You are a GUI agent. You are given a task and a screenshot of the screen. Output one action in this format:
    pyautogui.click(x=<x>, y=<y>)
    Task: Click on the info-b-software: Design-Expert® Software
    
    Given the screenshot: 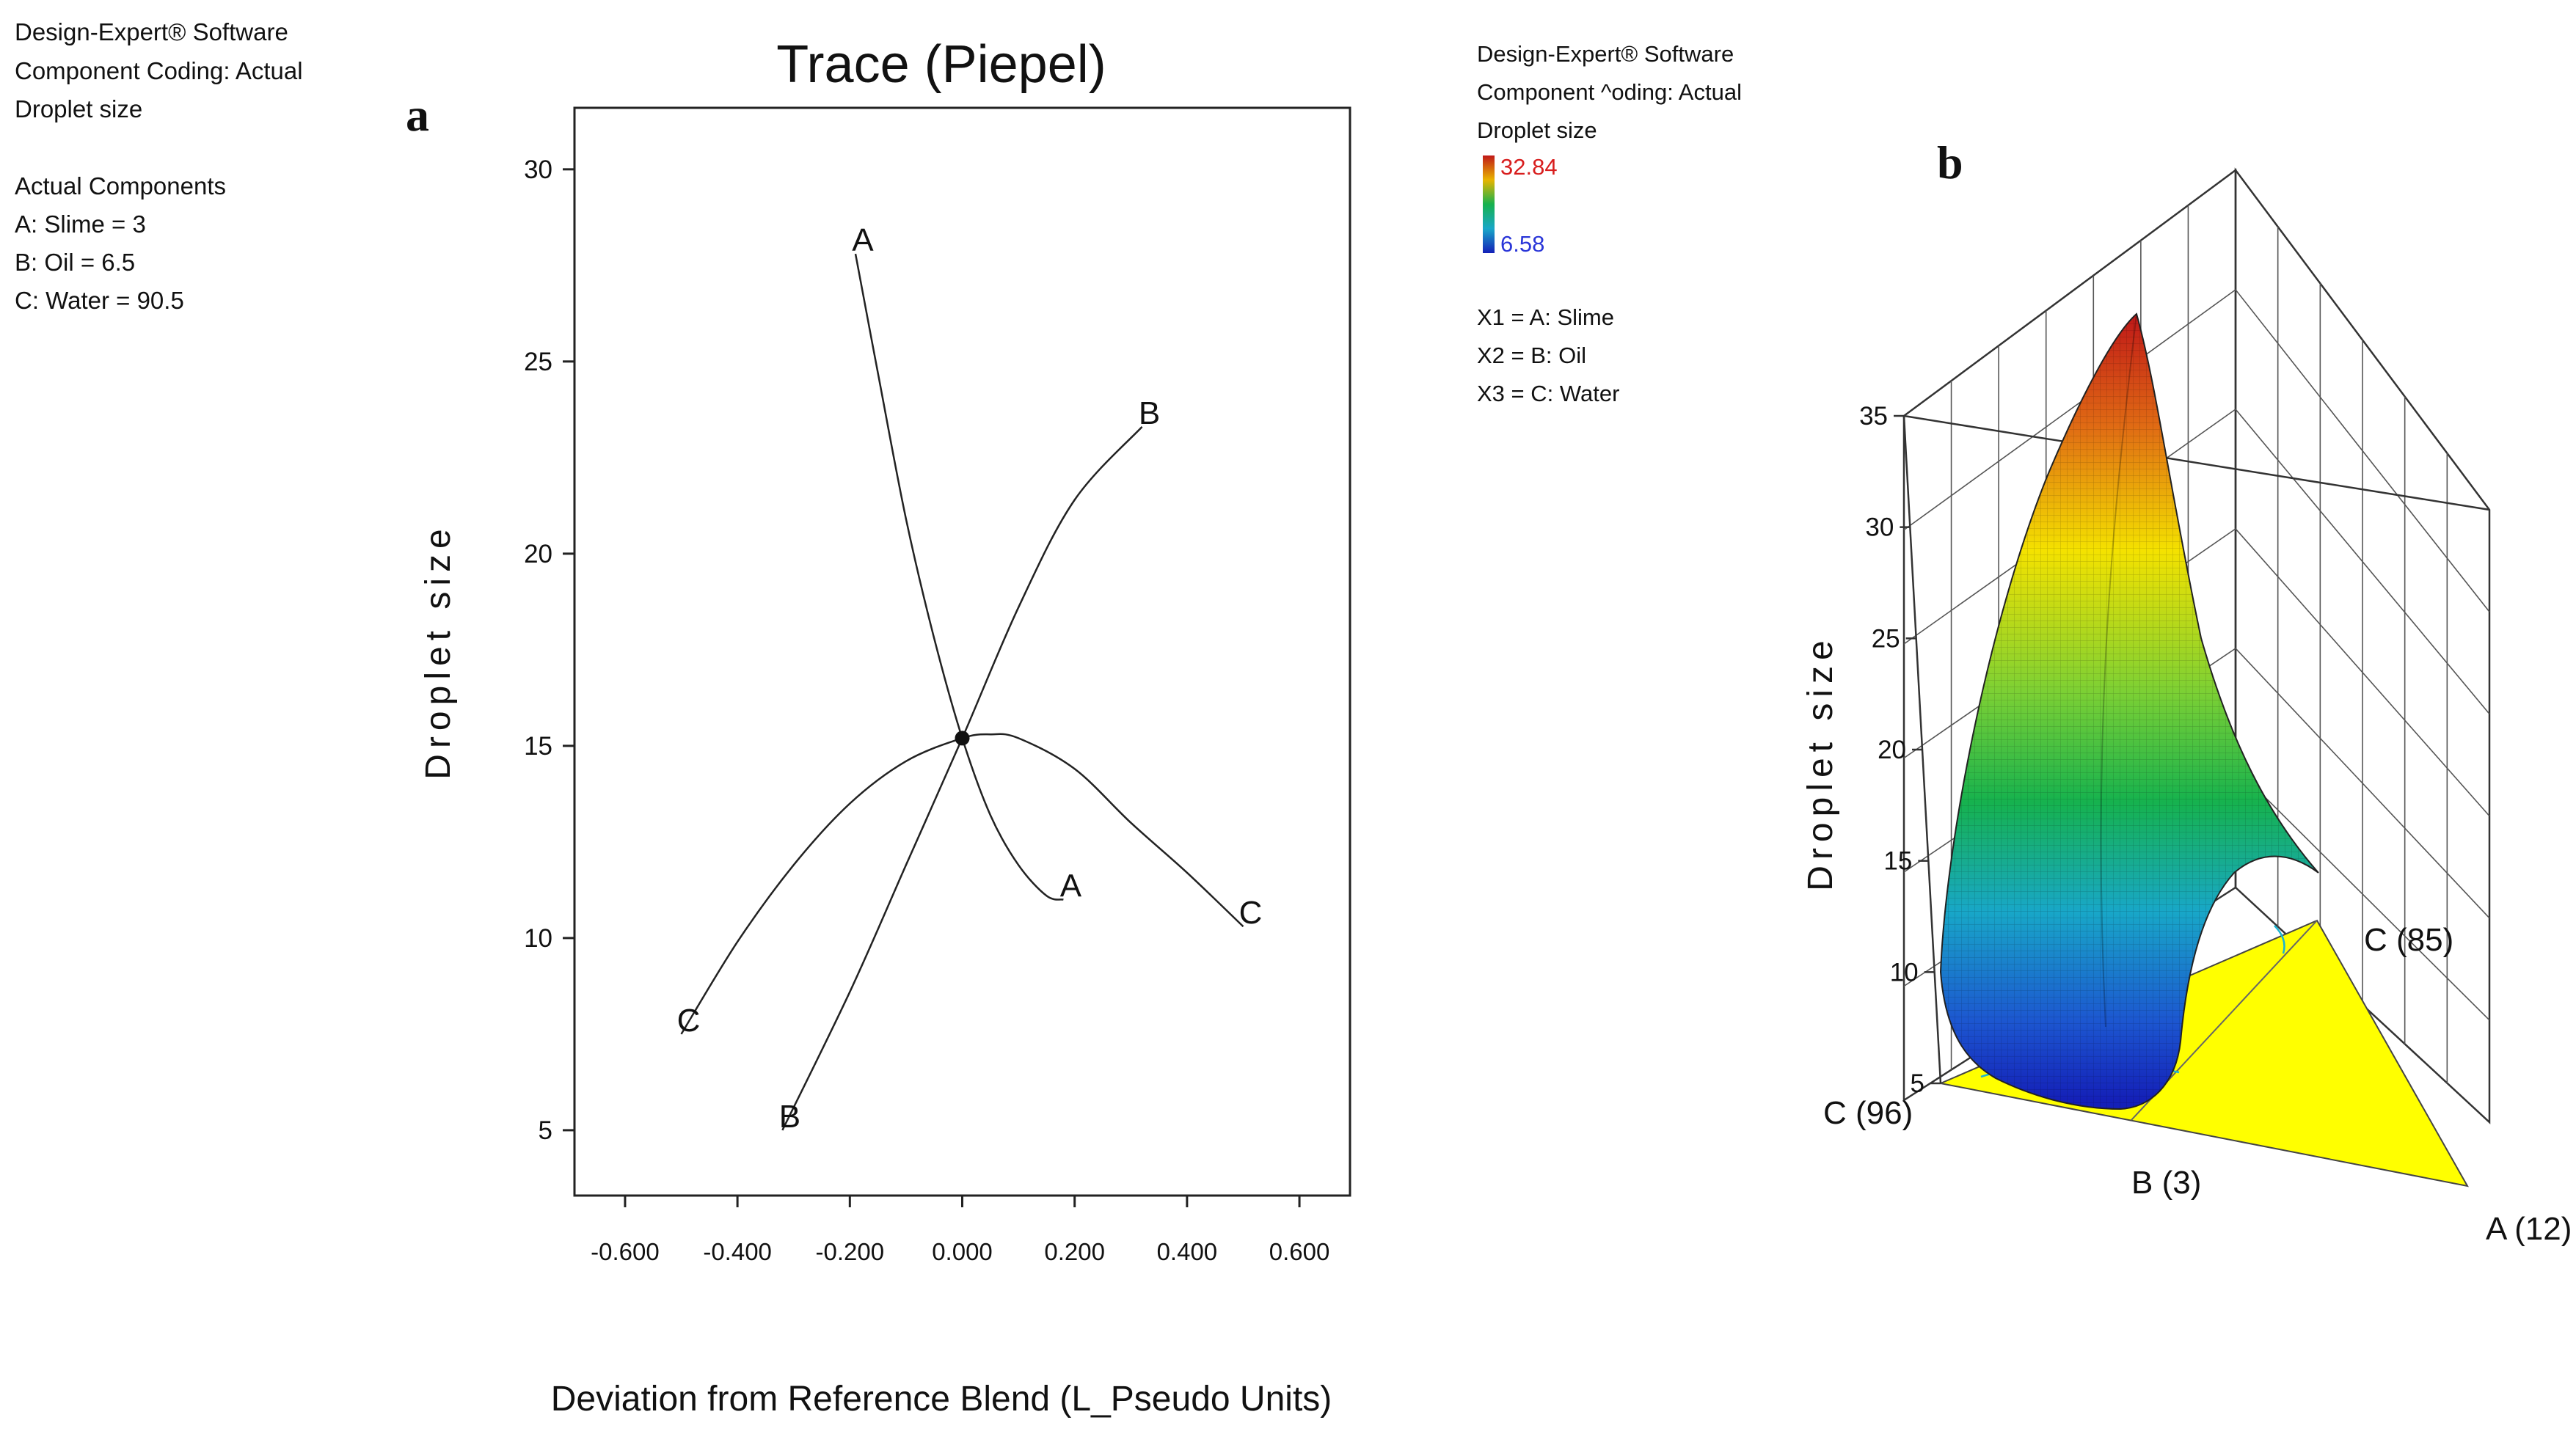 What is the action you would take?
    pyautogui.click(x=1605, y=54)
    